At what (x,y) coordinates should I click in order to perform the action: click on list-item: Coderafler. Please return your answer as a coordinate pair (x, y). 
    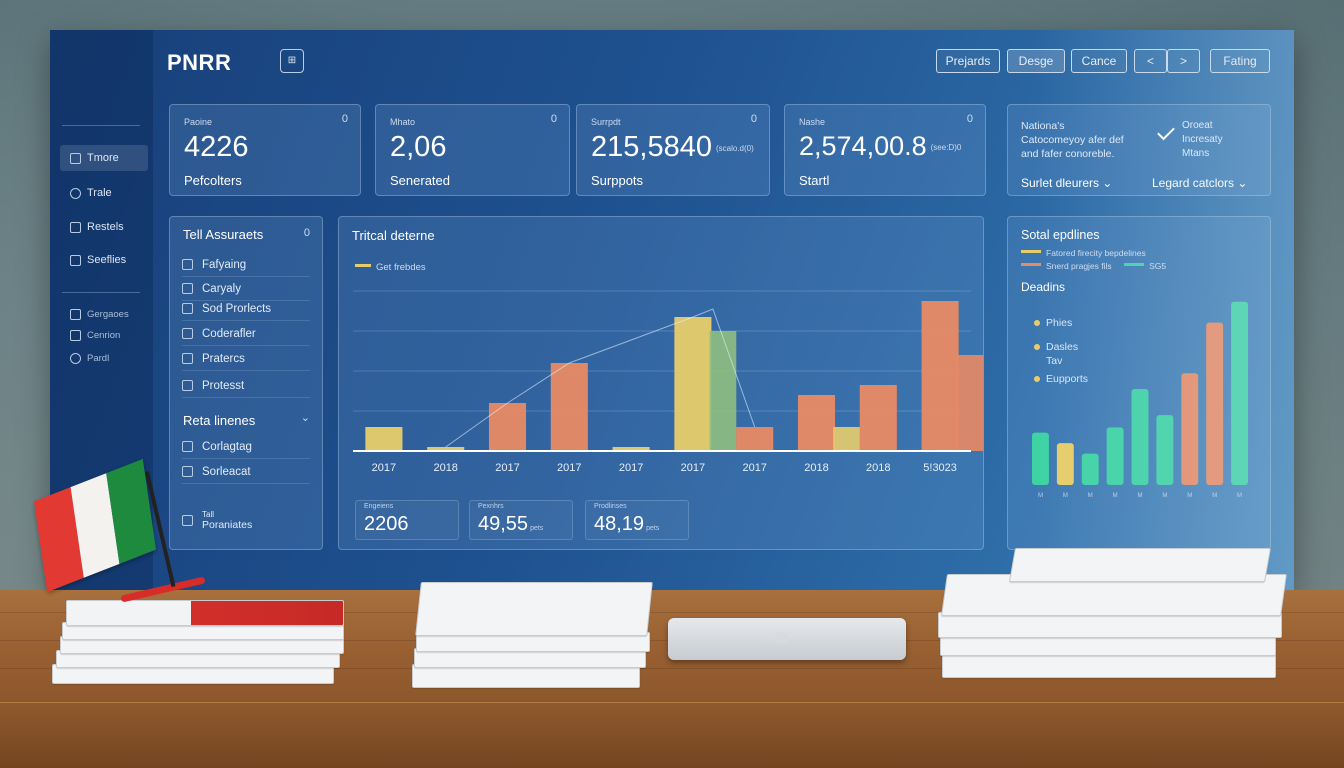
    Looking at the image, I should click on (246, 334).